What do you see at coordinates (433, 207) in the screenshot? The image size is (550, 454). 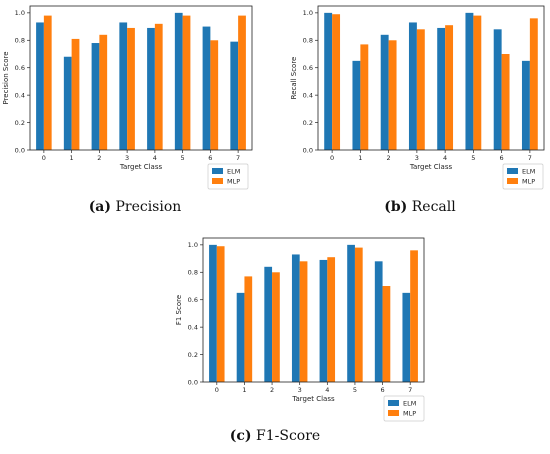 I see `caption-b-text: Recall` at bounding box center [433, 207].